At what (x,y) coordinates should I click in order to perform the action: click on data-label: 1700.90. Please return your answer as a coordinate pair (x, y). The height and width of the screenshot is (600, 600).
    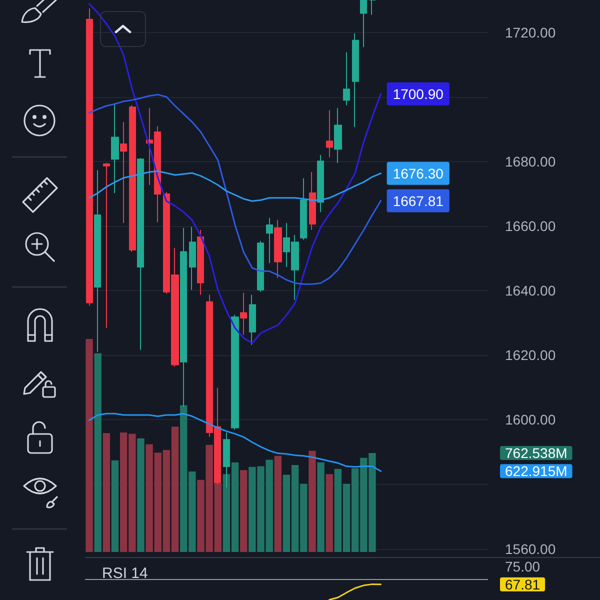
    Looking at the image, I should click on (418, 94).